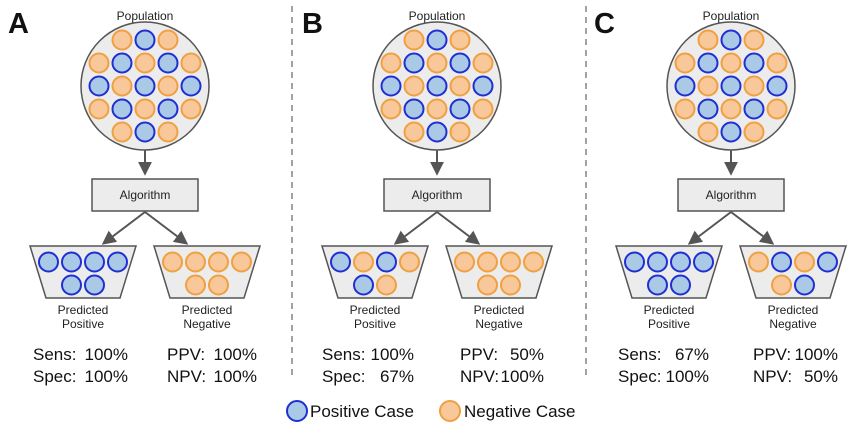 This screenshot has height=428, width=850. What do you see at coordinates (83, 273) in the screenshot?
I see `predicted-positive-dots` at bounding box center [83, 273].